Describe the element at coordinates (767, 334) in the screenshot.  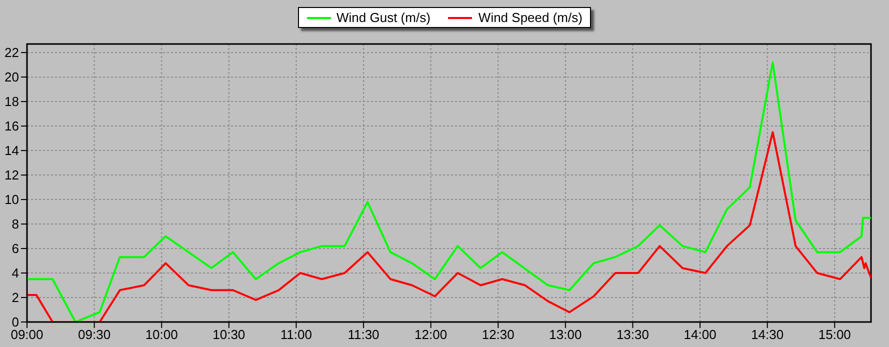
I see `x-tick-label: 14:30` at that location.